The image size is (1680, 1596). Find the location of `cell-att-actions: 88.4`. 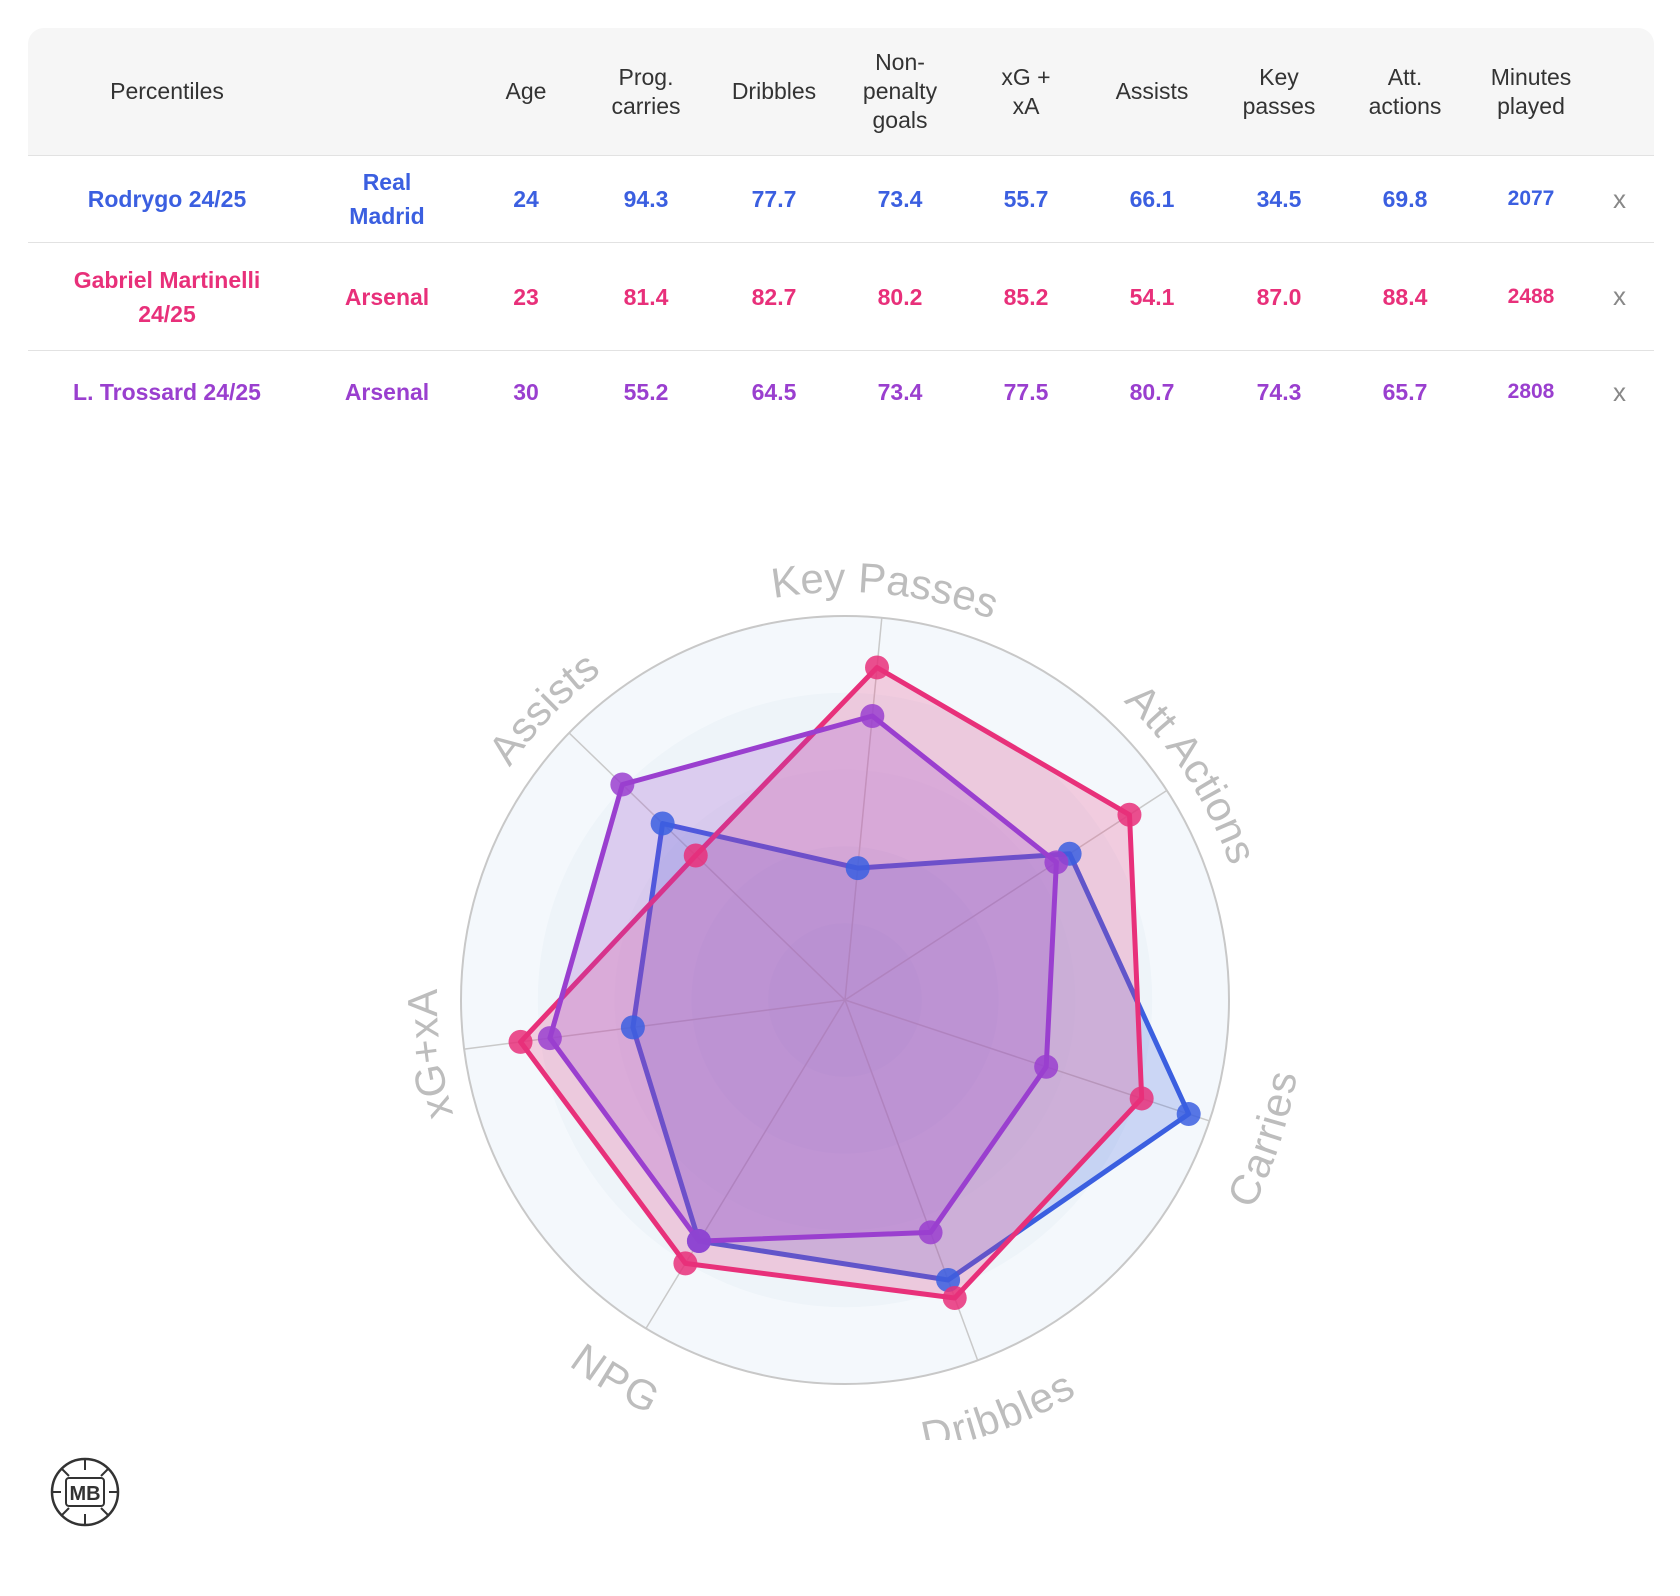

cell-att-actions: 88.4 is located at coordinates (1405, 296).